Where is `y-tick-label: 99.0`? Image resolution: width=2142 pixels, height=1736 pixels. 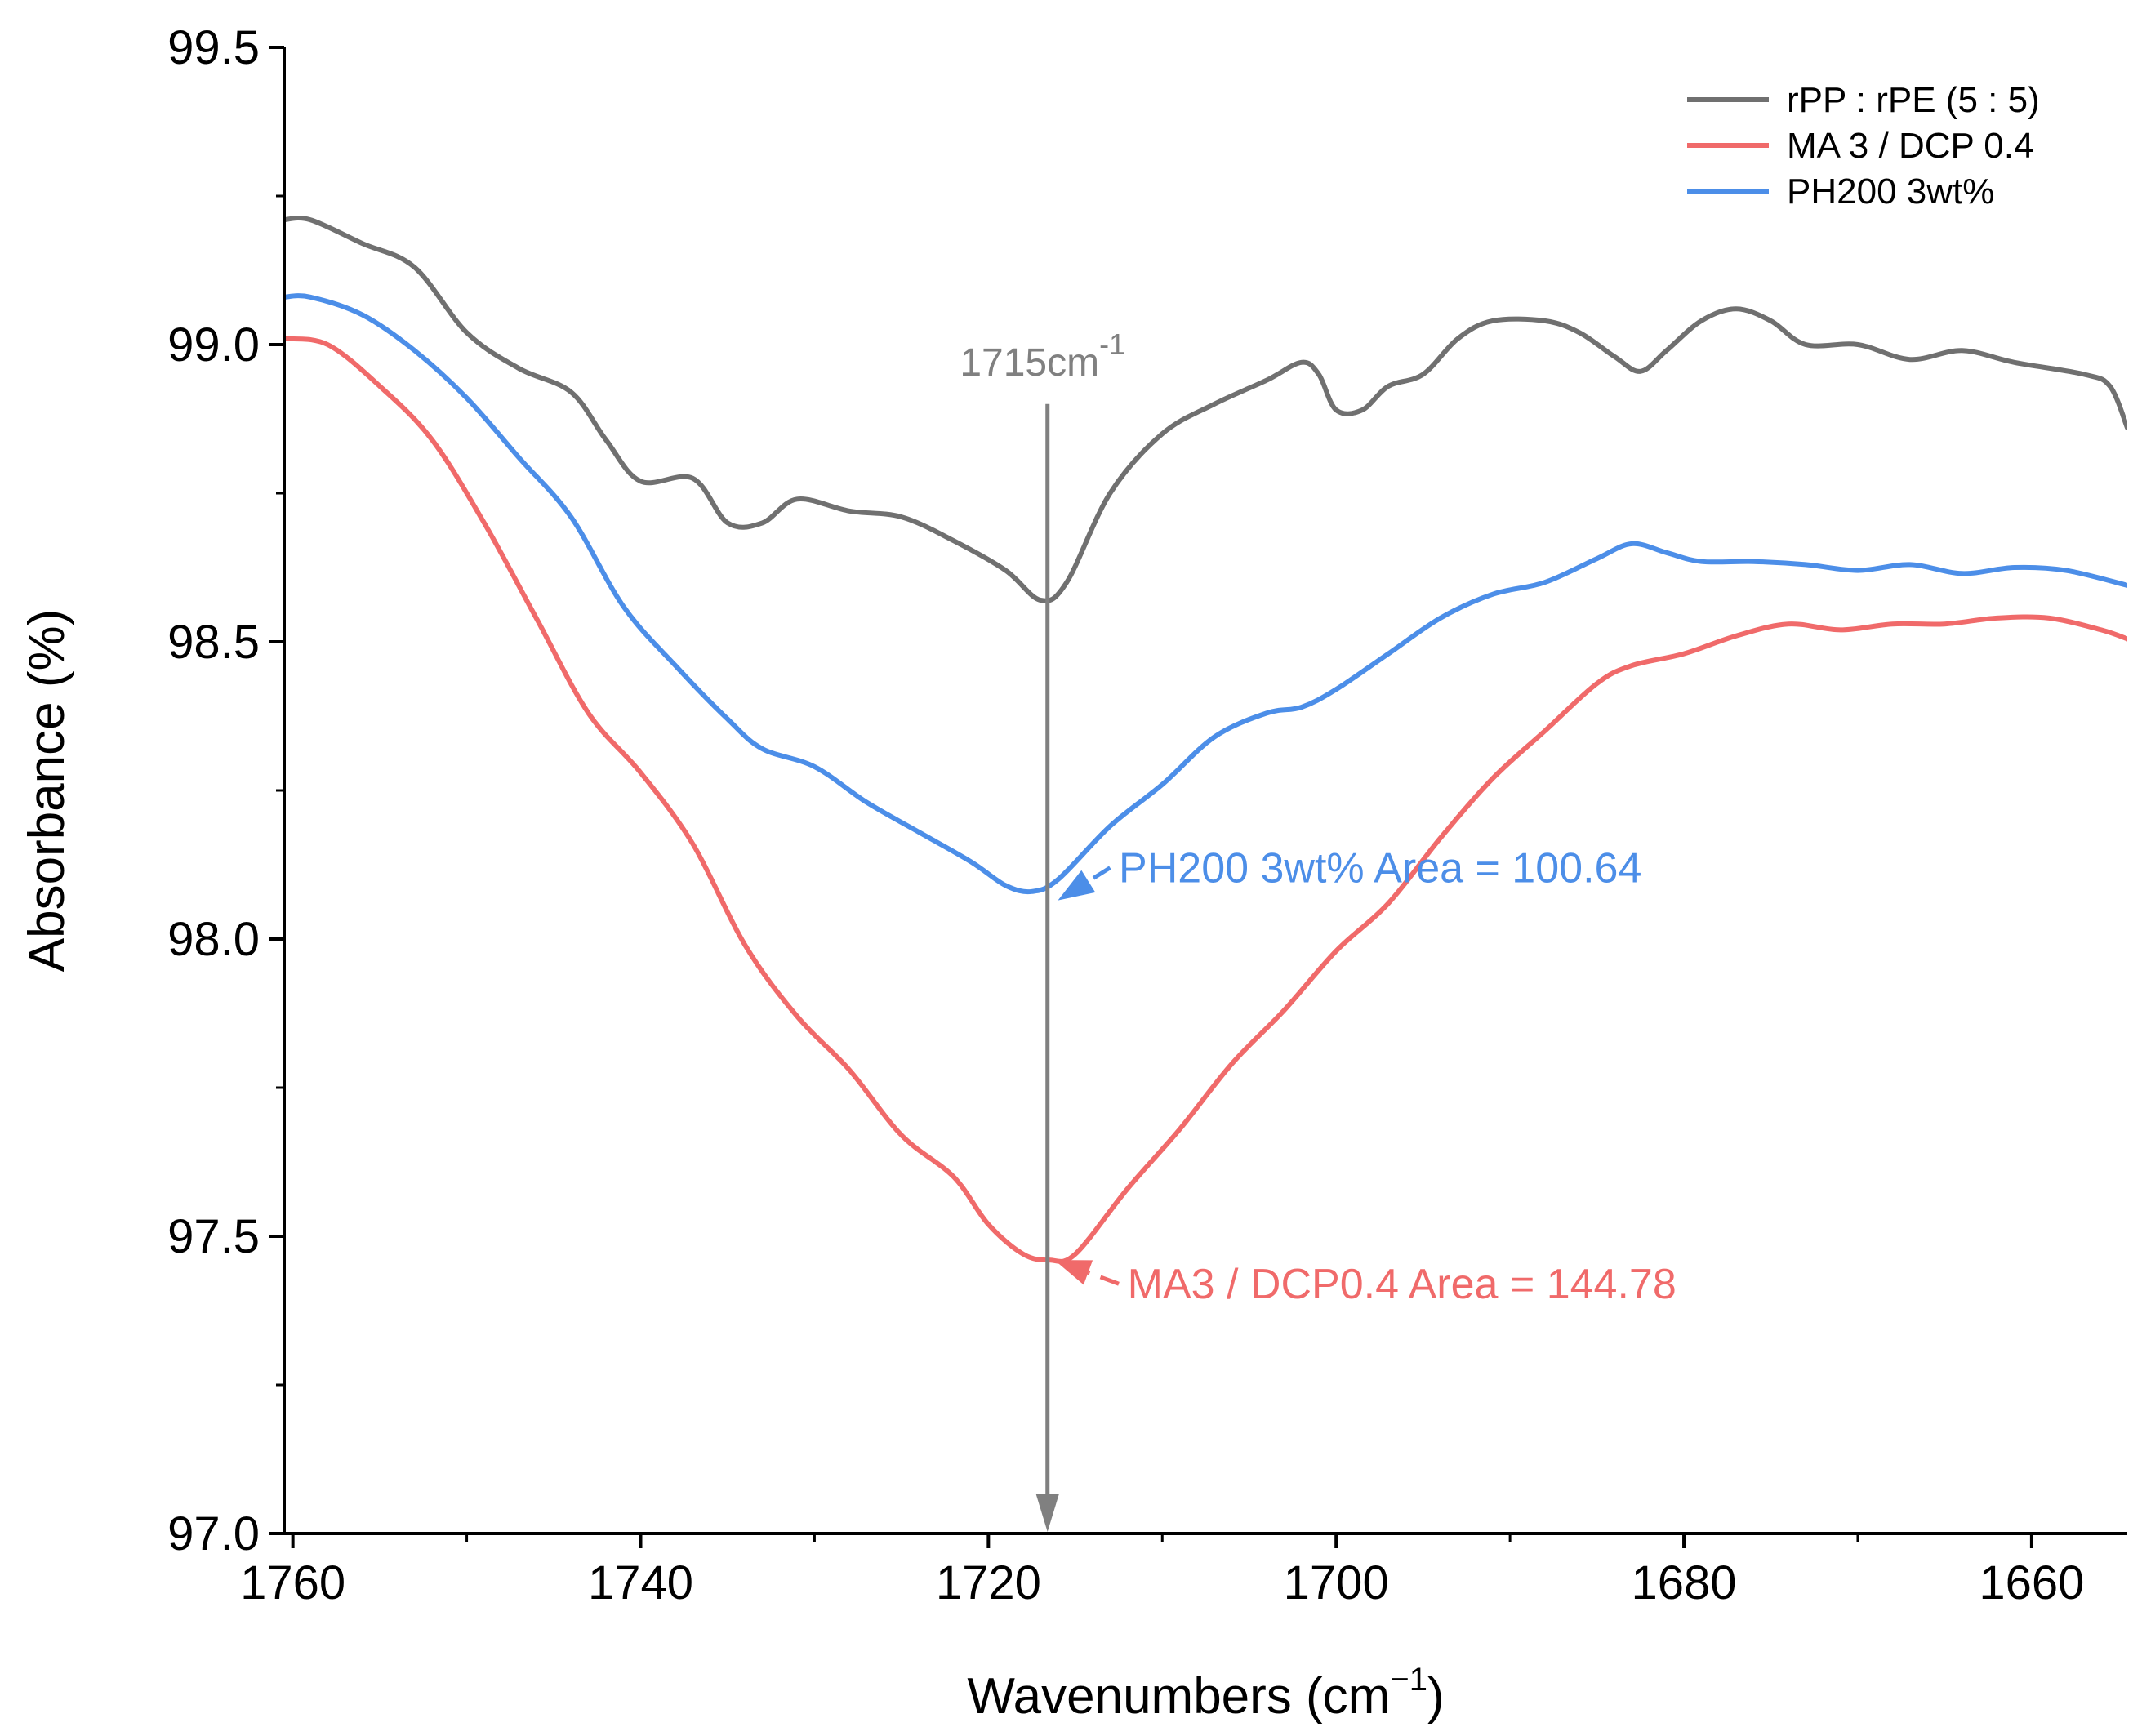
y-tick-label: 99.0 is located at coordinates (214, 345).